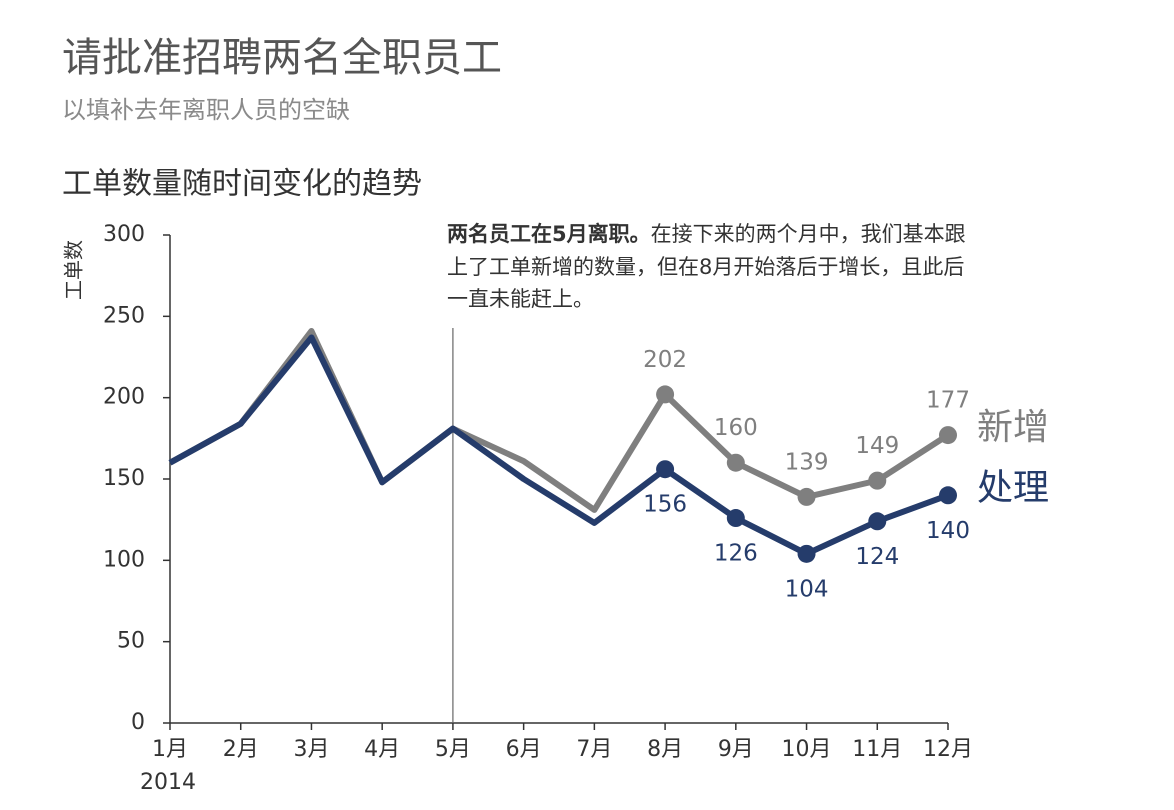 The width and height of the screenshot is (1174, 810). What do you see at coordinates (807, 749) in the screenshot?
I see `x-tick-label: 10月` at bounding box center [807, 749].